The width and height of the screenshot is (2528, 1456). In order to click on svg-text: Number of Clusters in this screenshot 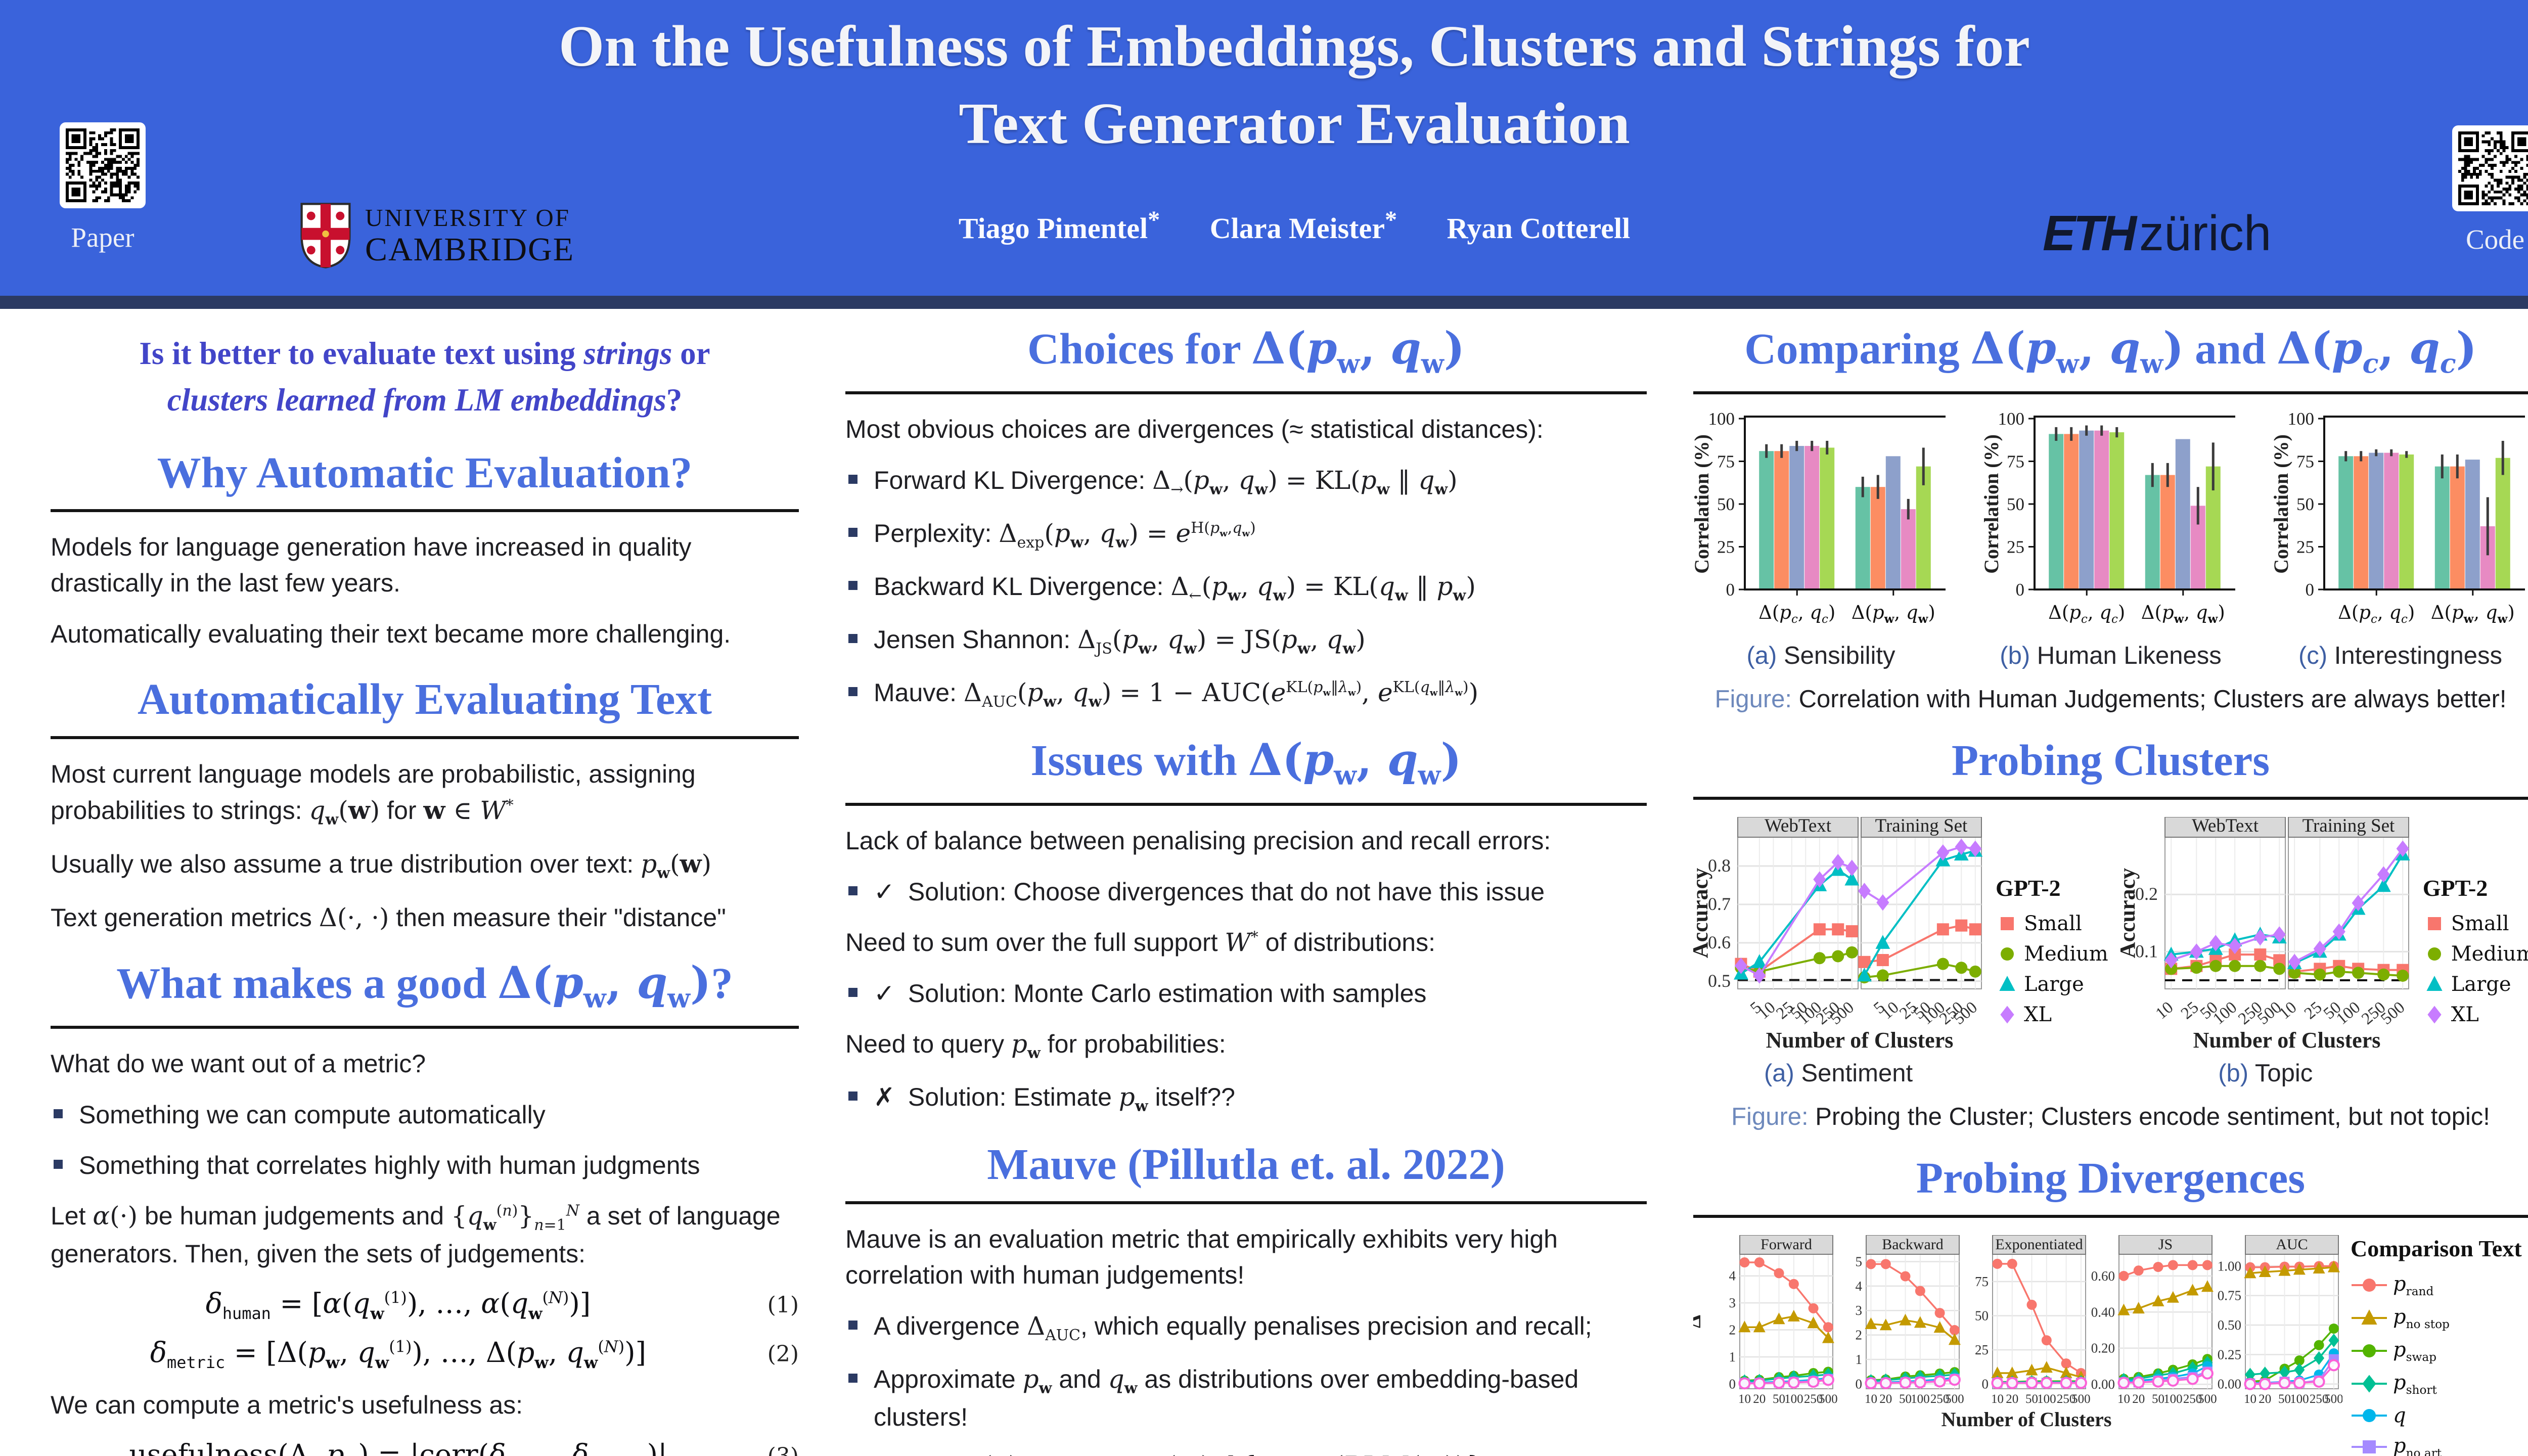, I will do `click(1860, 1040)`.